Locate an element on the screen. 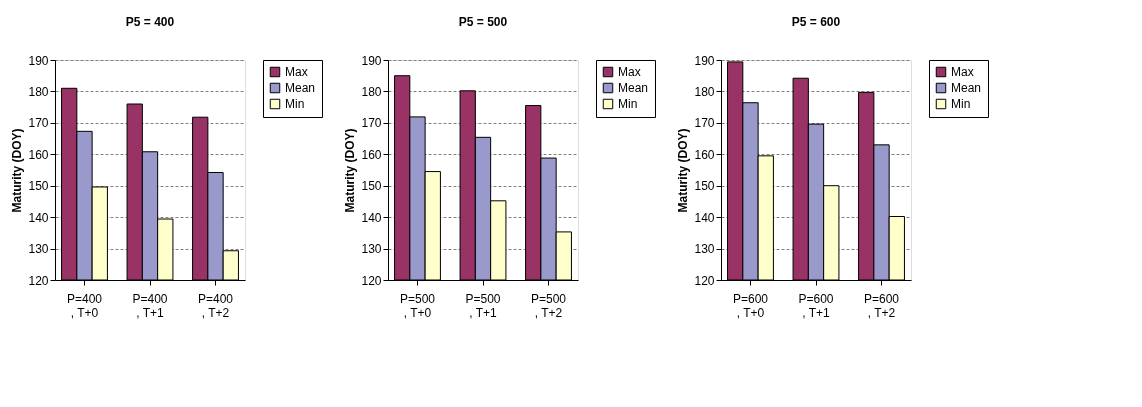 Image resolution: width=1142 pixels, height=407 pixels. x-tick-label: P=600 , T+2 is located at coordinates (881, 305).